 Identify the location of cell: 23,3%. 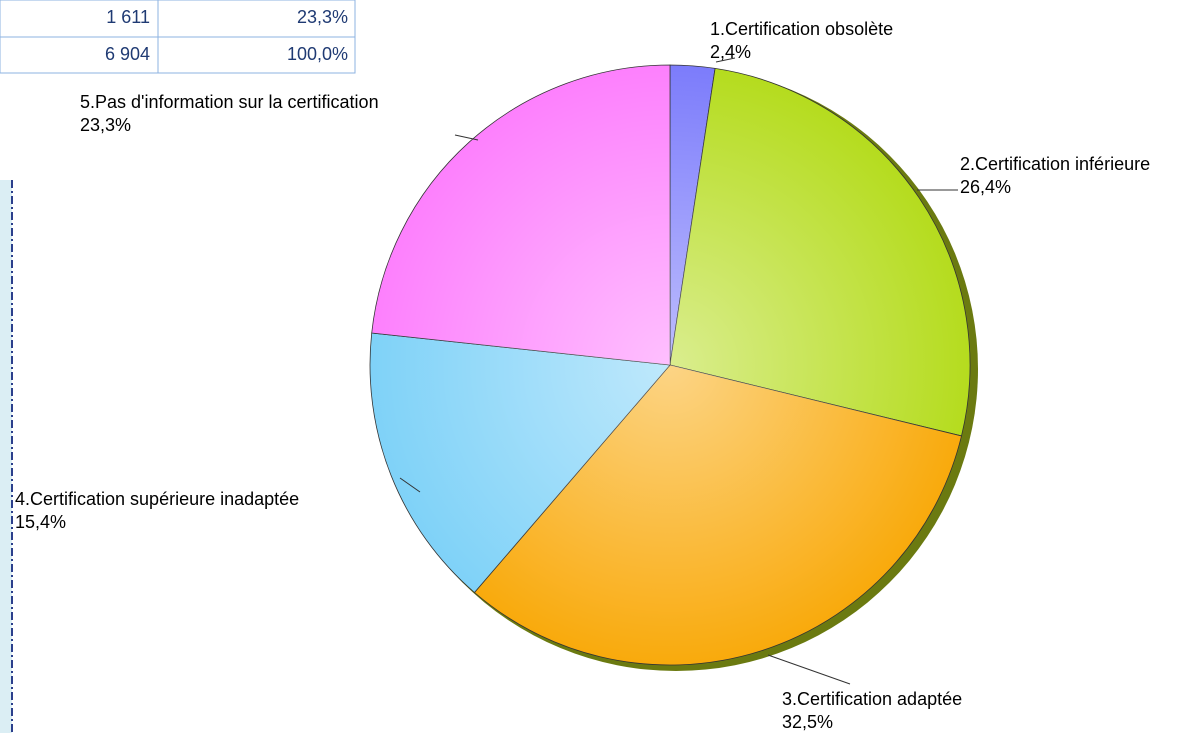
(322, 17).